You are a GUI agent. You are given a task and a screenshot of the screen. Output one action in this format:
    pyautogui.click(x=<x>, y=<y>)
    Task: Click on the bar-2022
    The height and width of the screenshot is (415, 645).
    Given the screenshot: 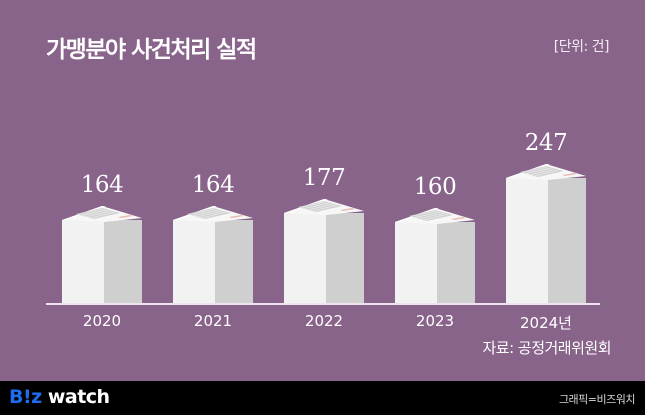 What is the action you would take?
    pyautogui.click(x=324, y=251)
    